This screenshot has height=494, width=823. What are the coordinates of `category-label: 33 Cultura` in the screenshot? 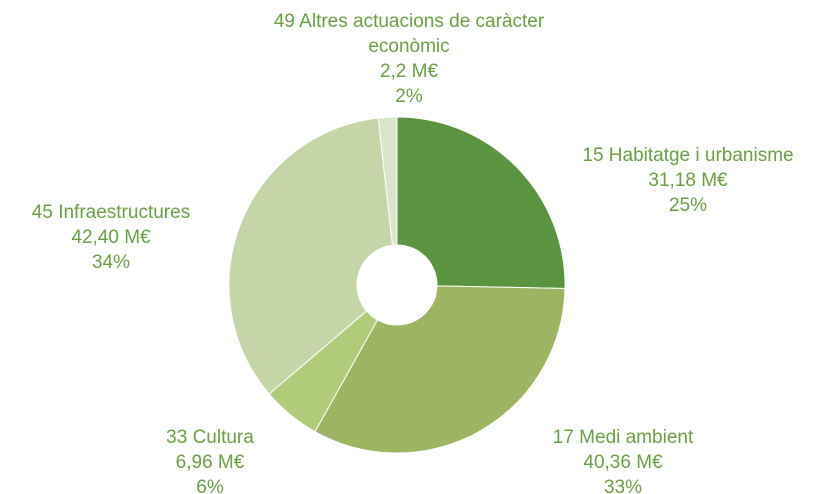 It's located at (210, 437).